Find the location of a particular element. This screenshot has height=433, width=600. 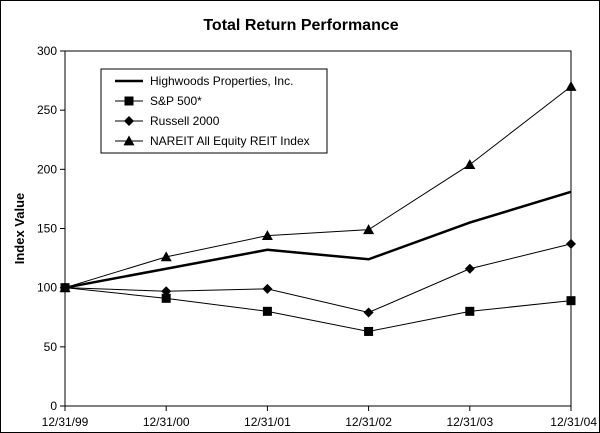

legend-label: S&P 500* is located at coordinates (176, 101).